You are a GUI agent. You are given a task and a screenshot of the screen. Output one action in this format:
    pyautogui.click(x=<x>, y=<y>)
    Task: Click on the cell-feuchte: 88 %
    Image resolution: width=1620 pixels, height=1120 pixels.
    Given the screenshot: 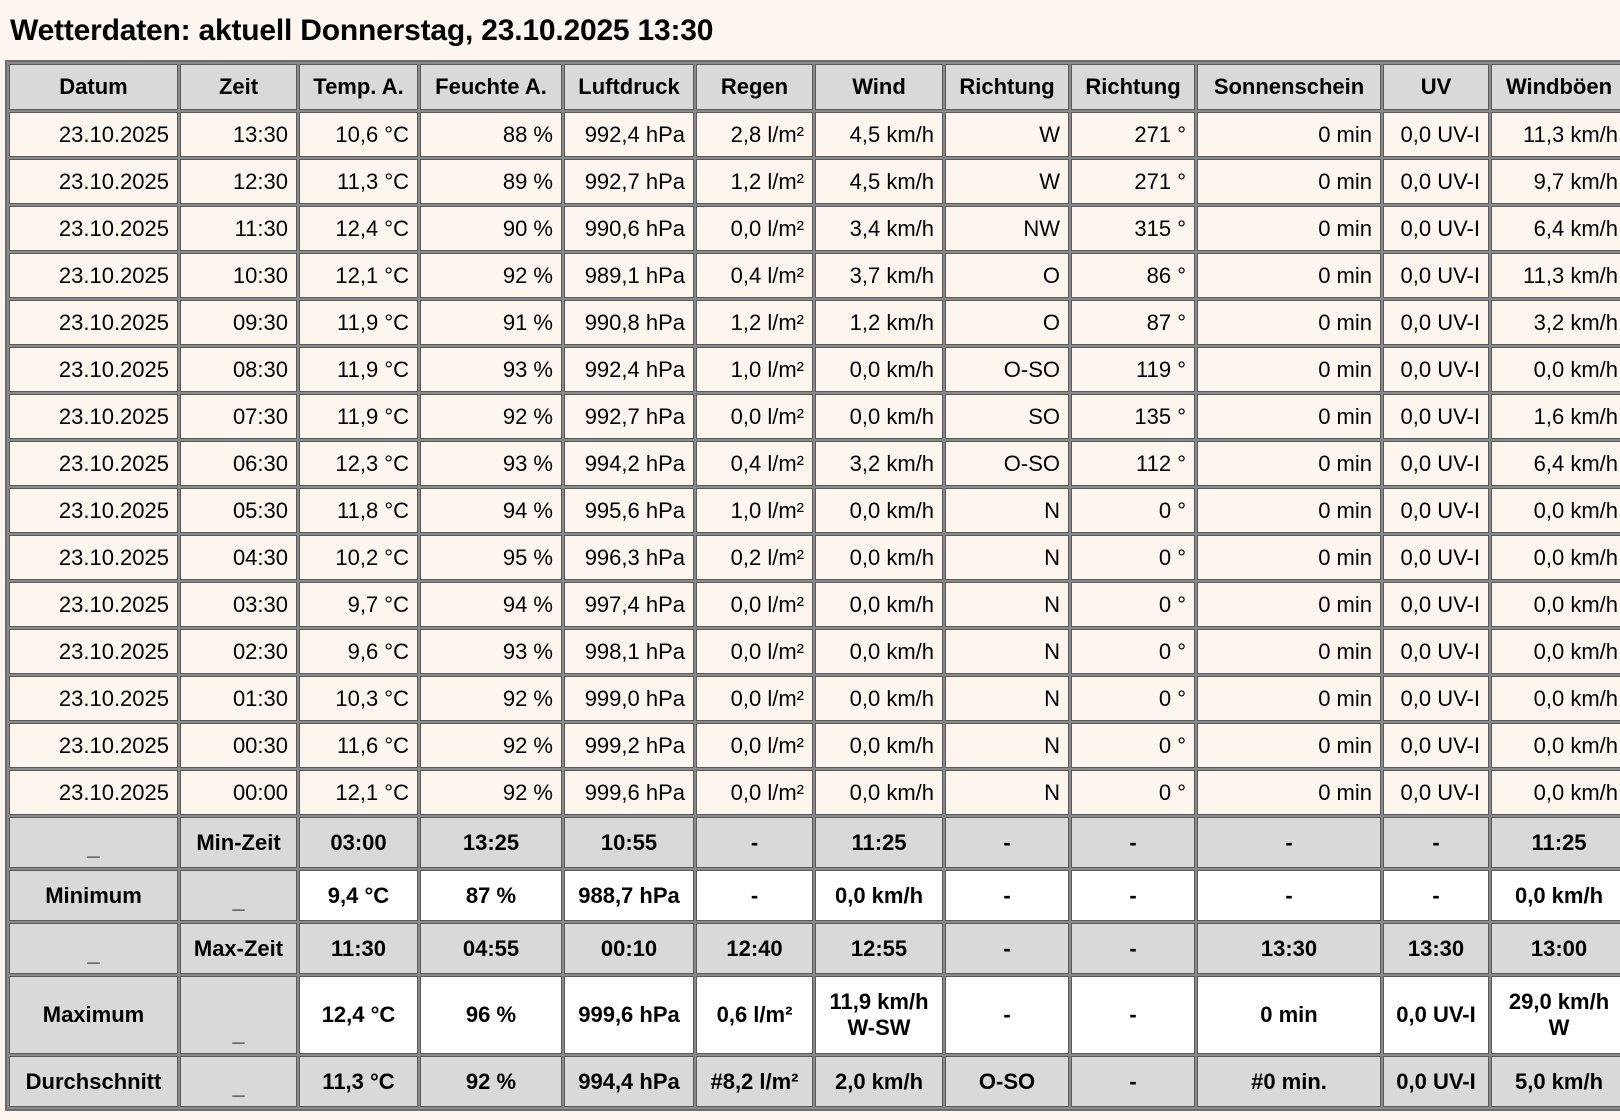 What is the action you would take?
    pyautogui.click(x=491, y=134)
    